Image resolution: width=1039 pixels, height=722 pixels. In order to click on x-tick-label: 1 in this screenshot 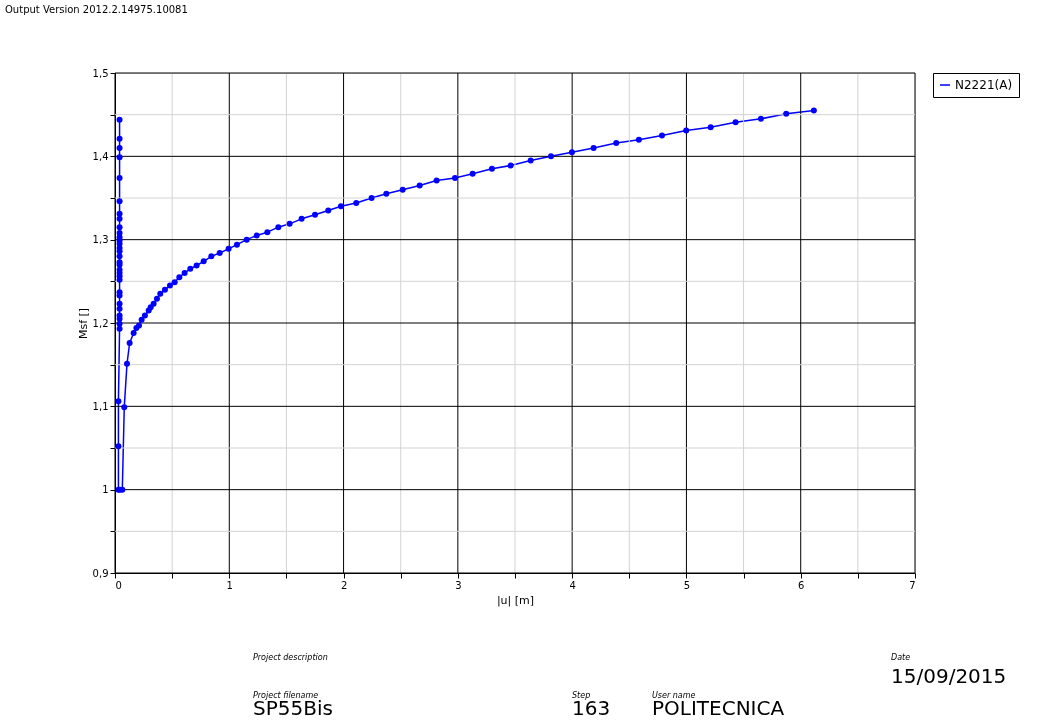, I will do `click(229, 585)`.